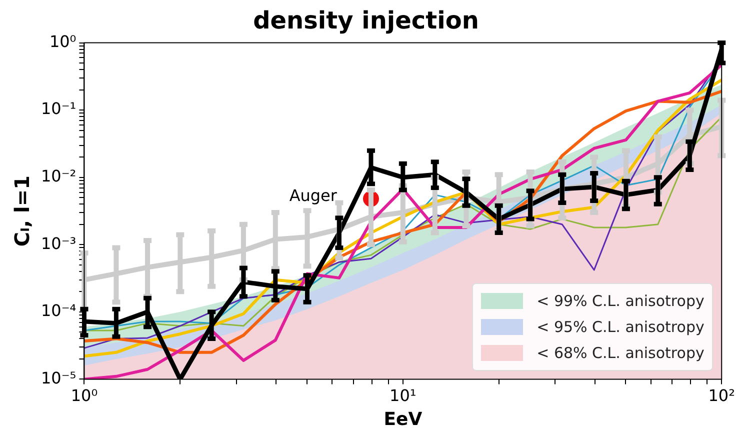 The height and width of the screenshot is (435, 738). I want to click on x-axis-title: EeV, so click(403, 419).